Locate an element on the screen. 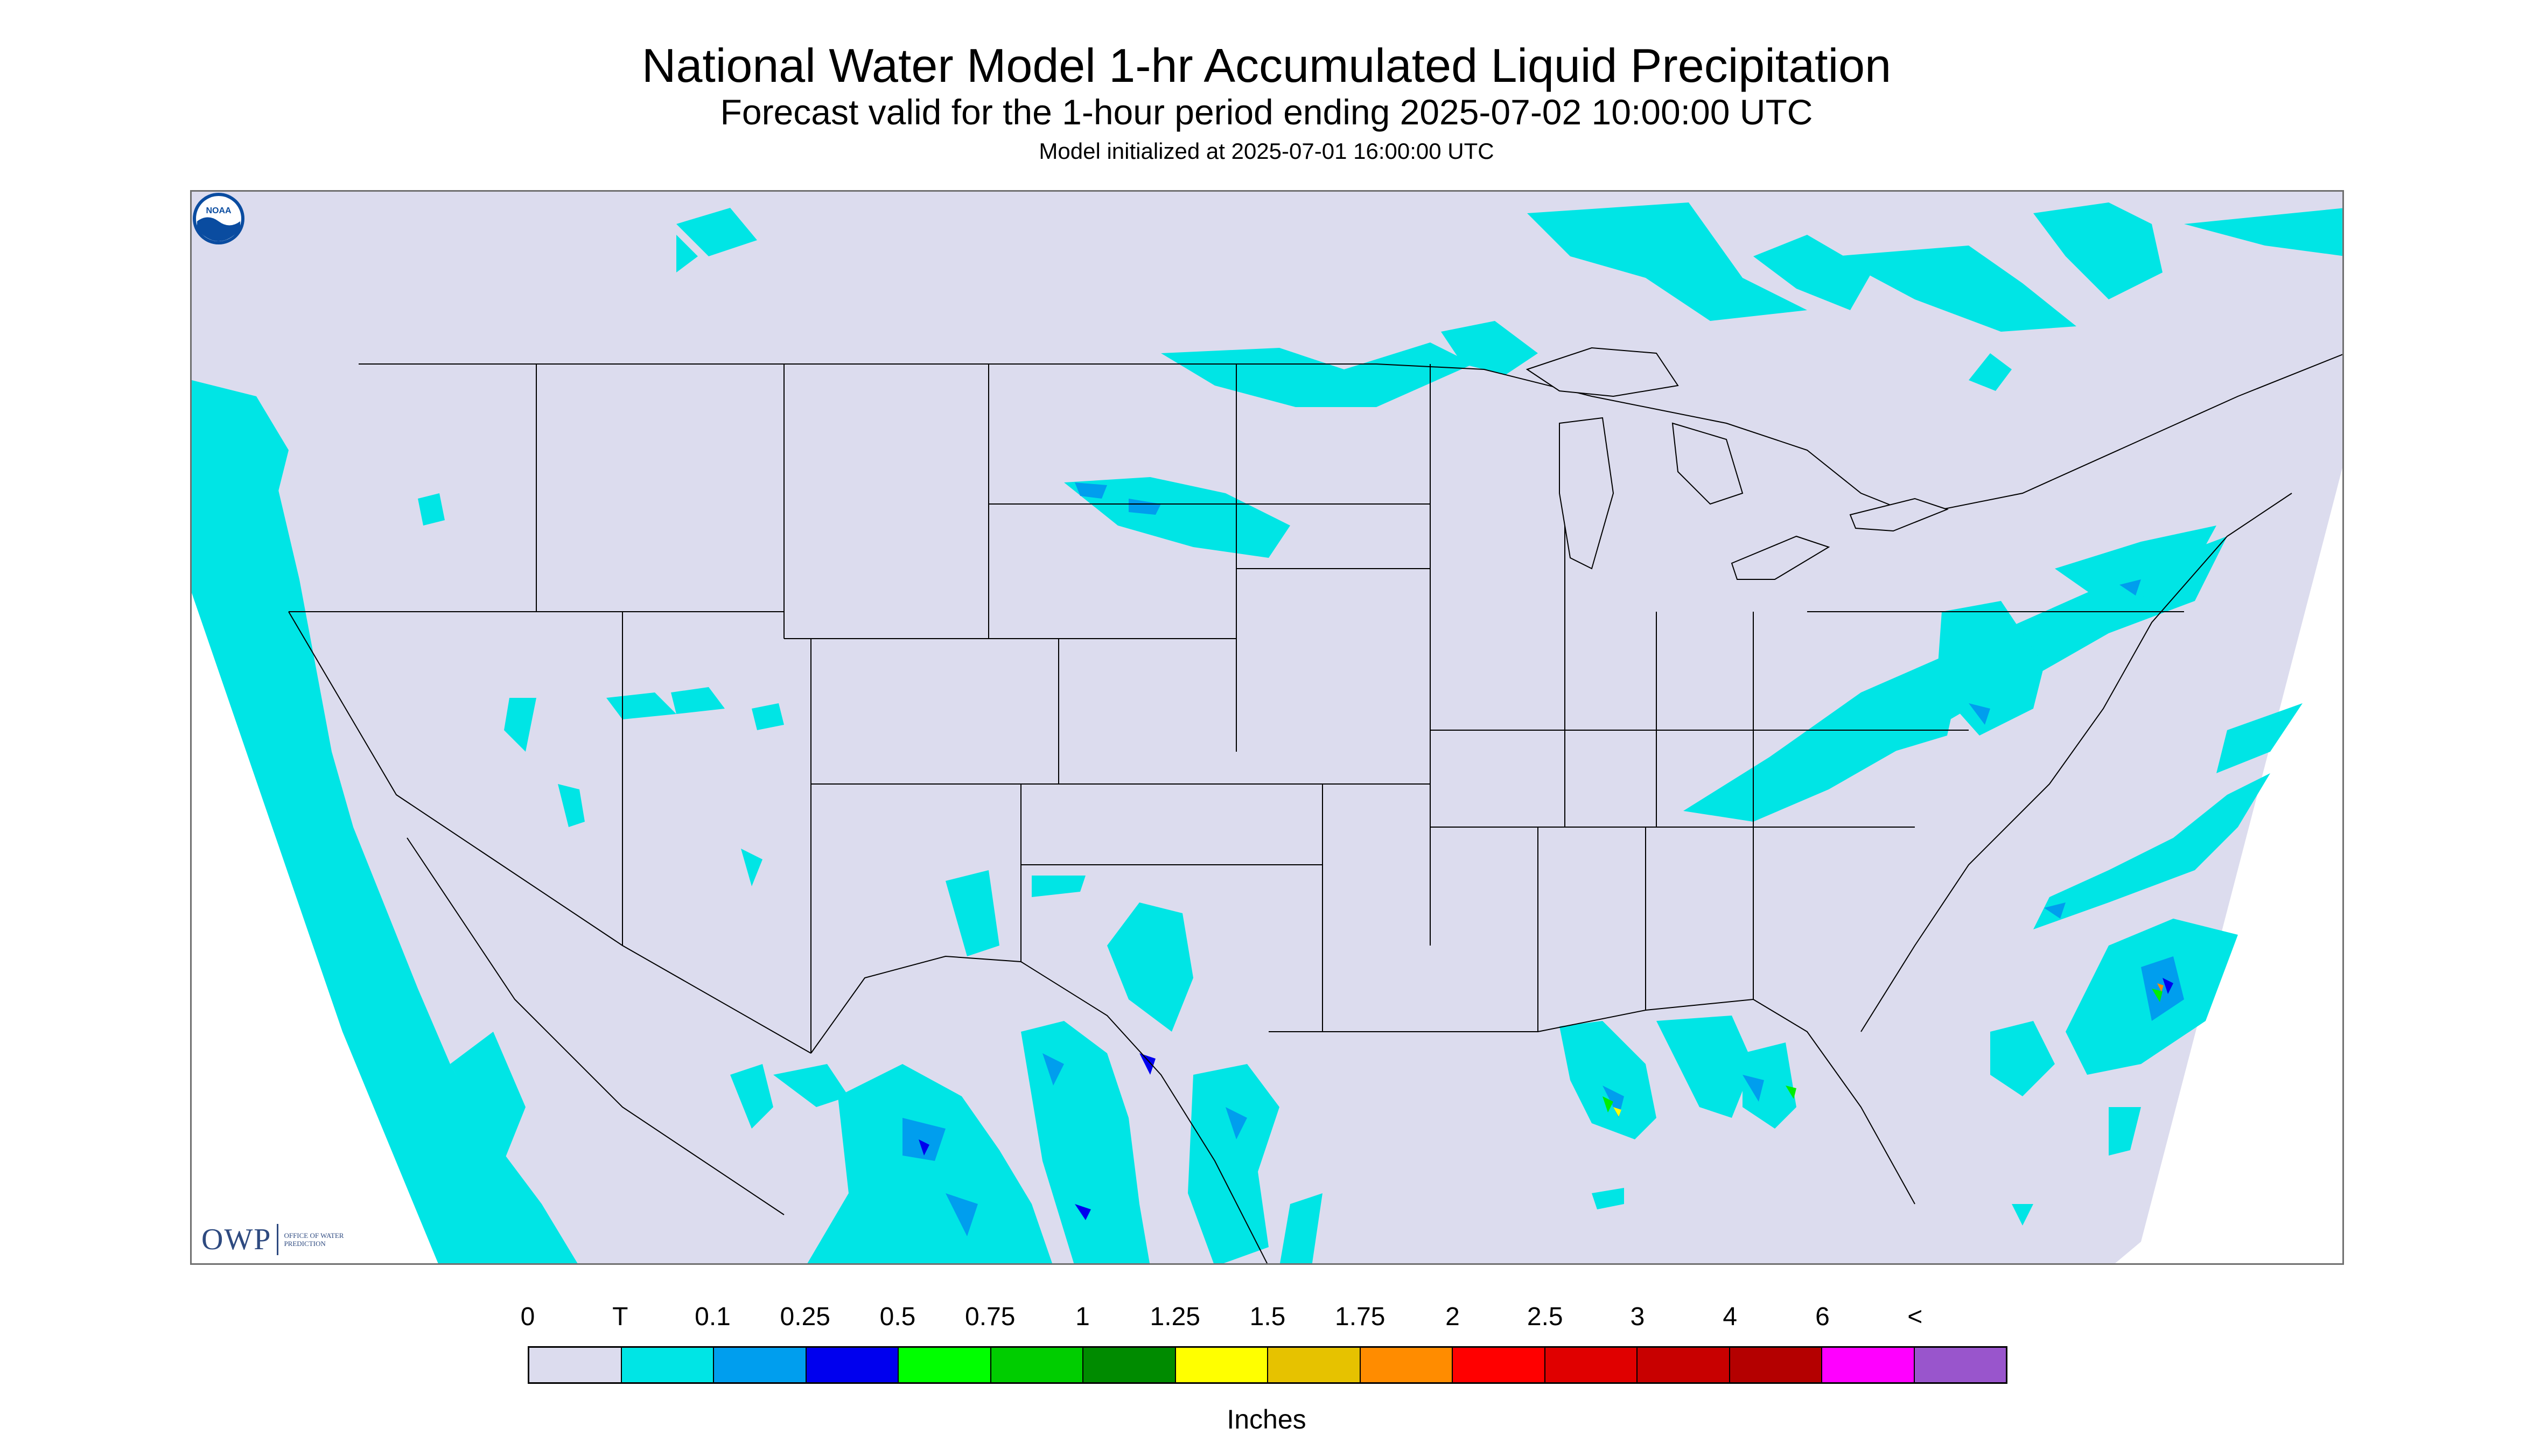  legend-tick-label: T is located at coordinates (620, 1317).